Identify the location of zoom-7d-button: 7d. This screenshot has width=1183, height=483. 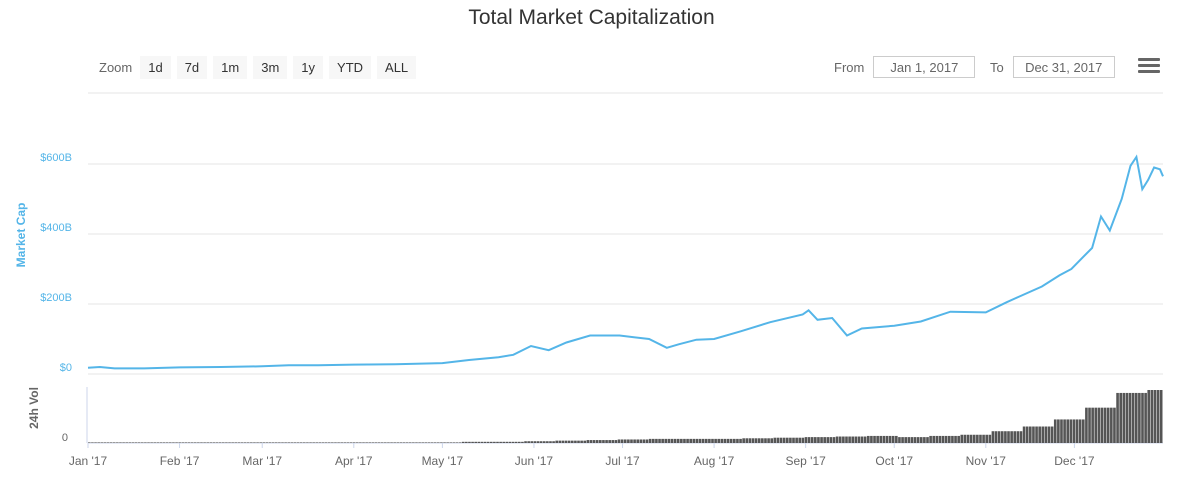
(192, 67).